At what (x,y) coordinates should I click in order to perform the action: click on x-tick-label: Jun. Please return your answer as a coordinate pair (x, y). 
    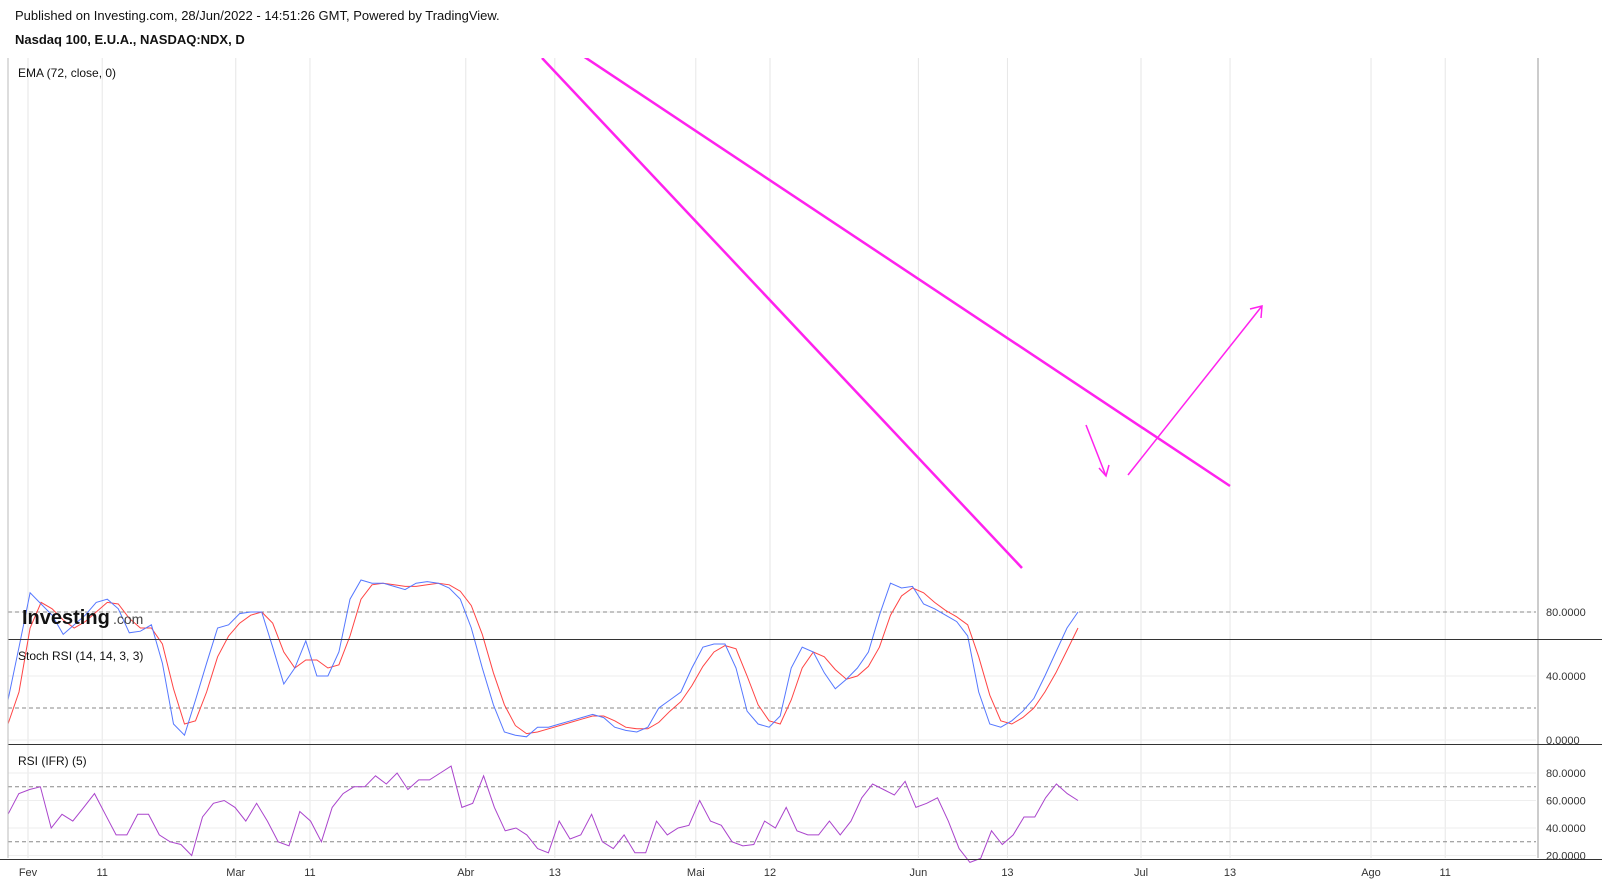
    Looking at the image, I should click on (919, 873).